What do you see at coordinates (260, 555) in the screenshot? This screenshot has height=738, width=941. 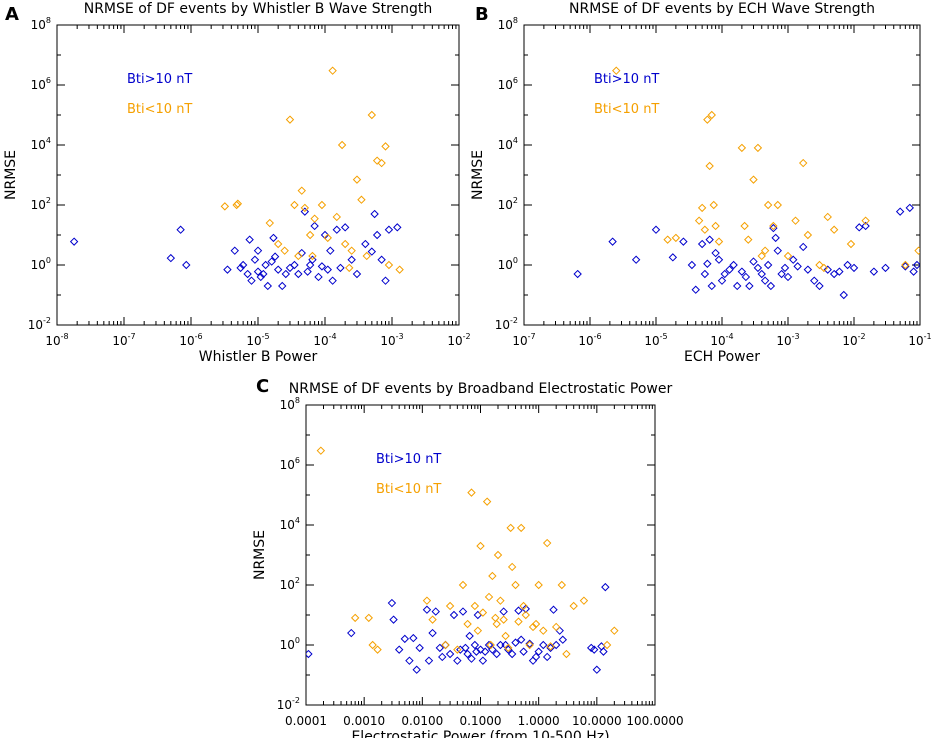 I see `y-axis-label: NRMSE` at bounding box center [260, 555].